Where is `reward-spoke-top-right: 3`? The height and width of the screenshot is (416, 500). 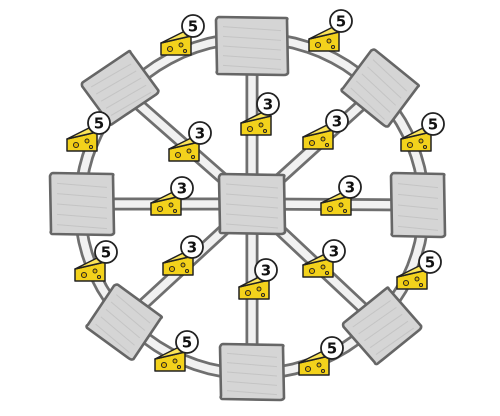
reward-spoke-top-right: 3 is located at coordinates (325, 129).